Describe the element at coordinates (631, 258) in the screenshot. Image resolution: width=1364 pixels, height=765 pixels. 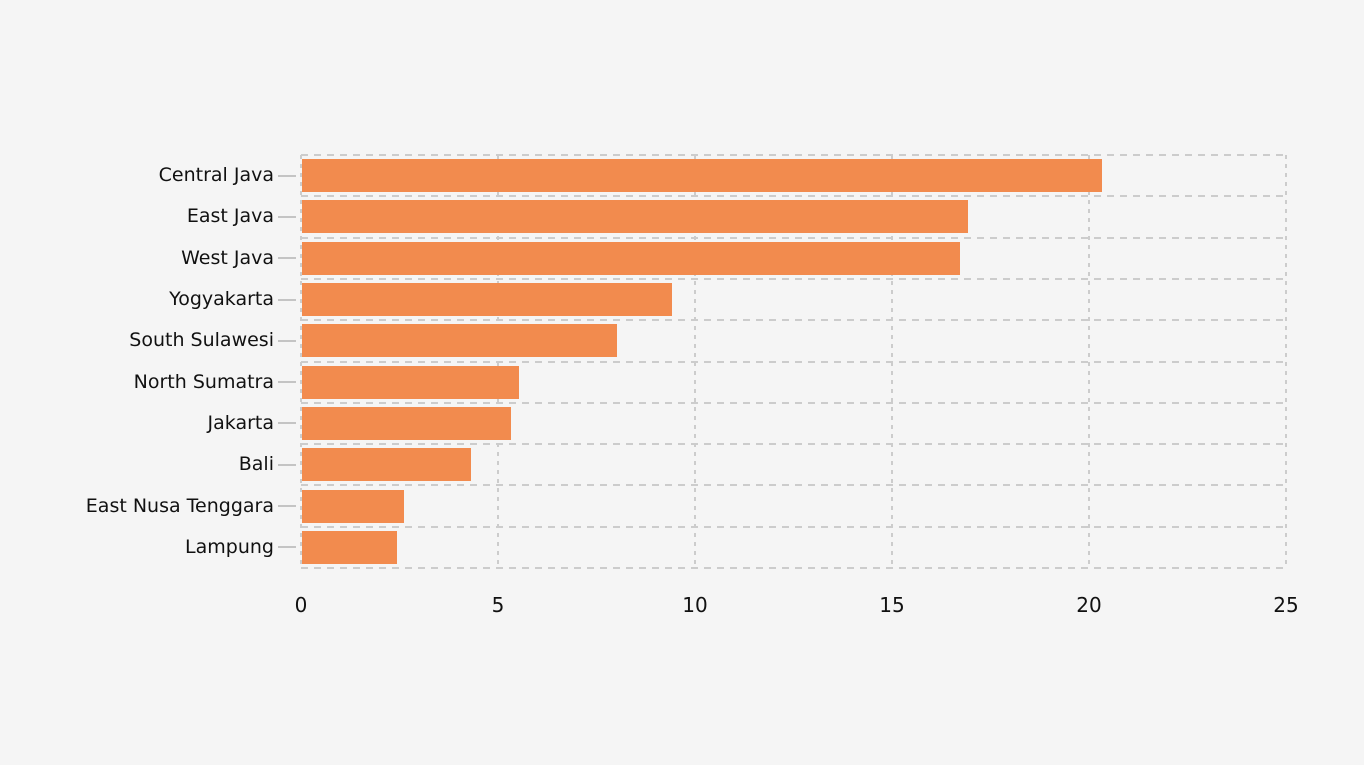
I see `bar-west-java` at that location.